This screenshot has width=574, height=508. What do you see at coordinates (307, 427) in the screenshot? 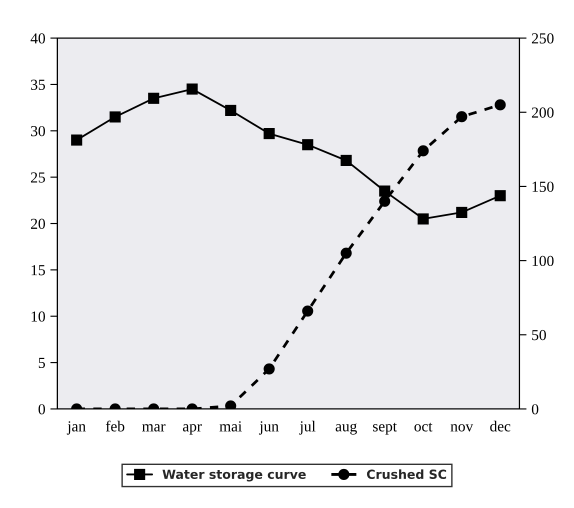
I see `x-tick-label: jul` at bounding box center [307, 427].